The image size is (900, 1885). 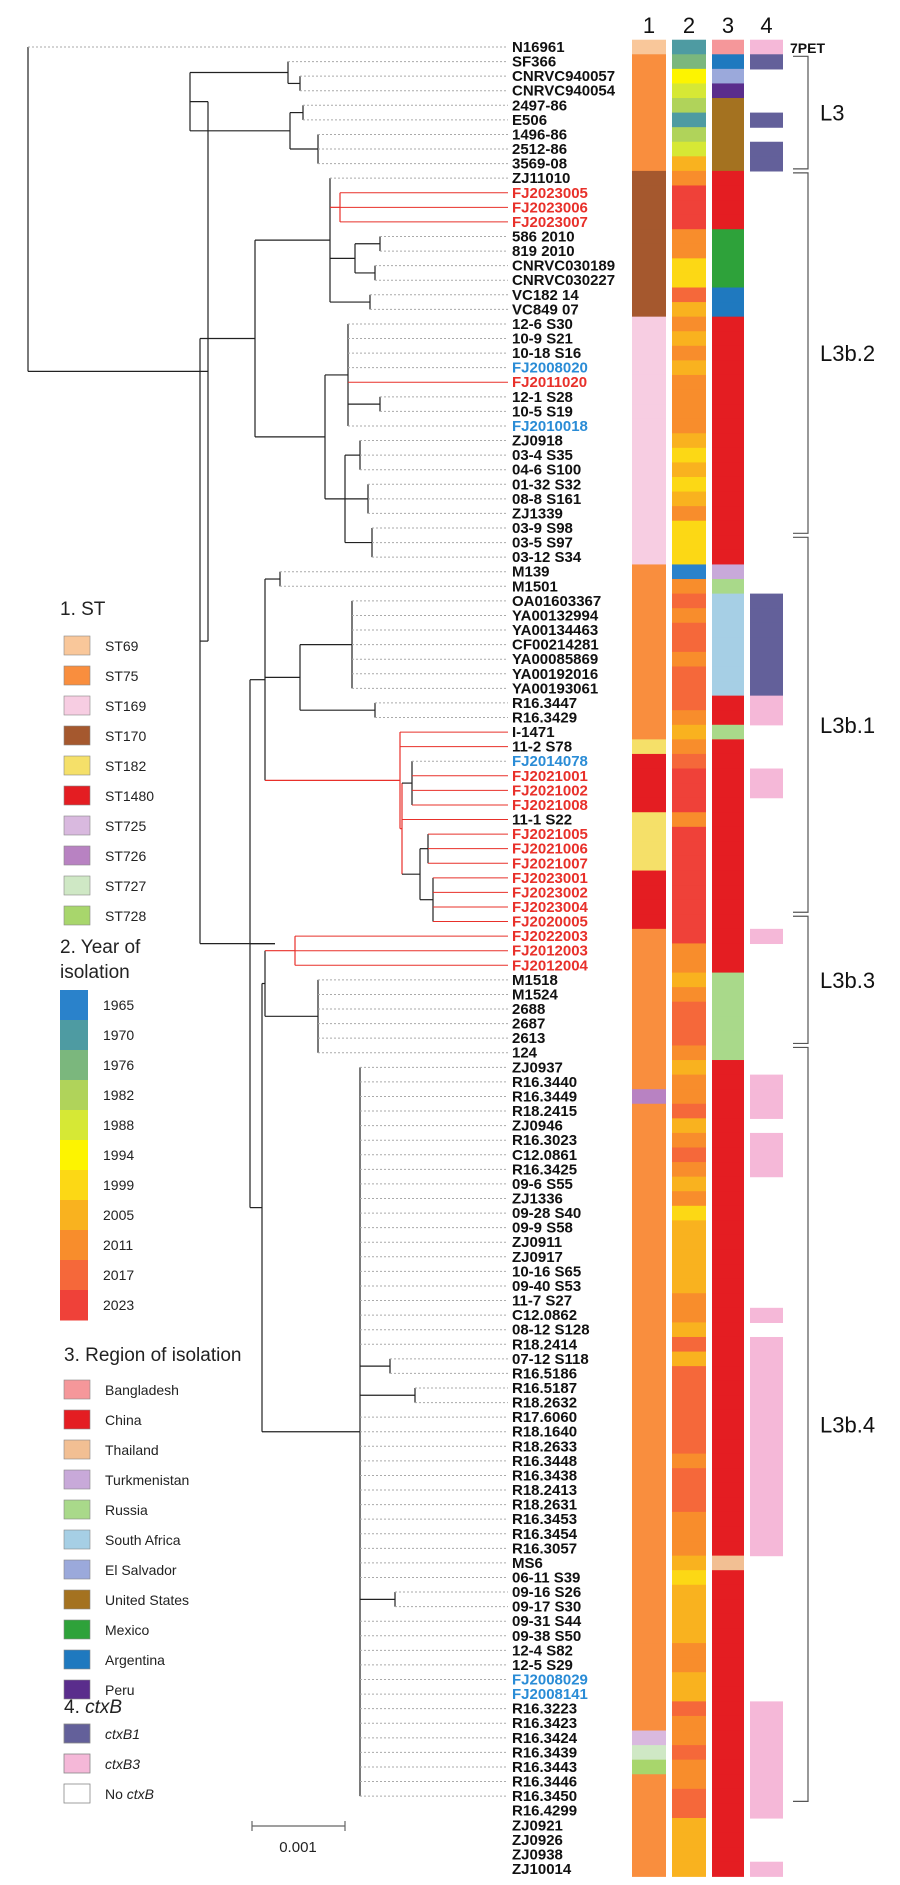 I want to click on clade-bracket, so click(x=801, y=112).